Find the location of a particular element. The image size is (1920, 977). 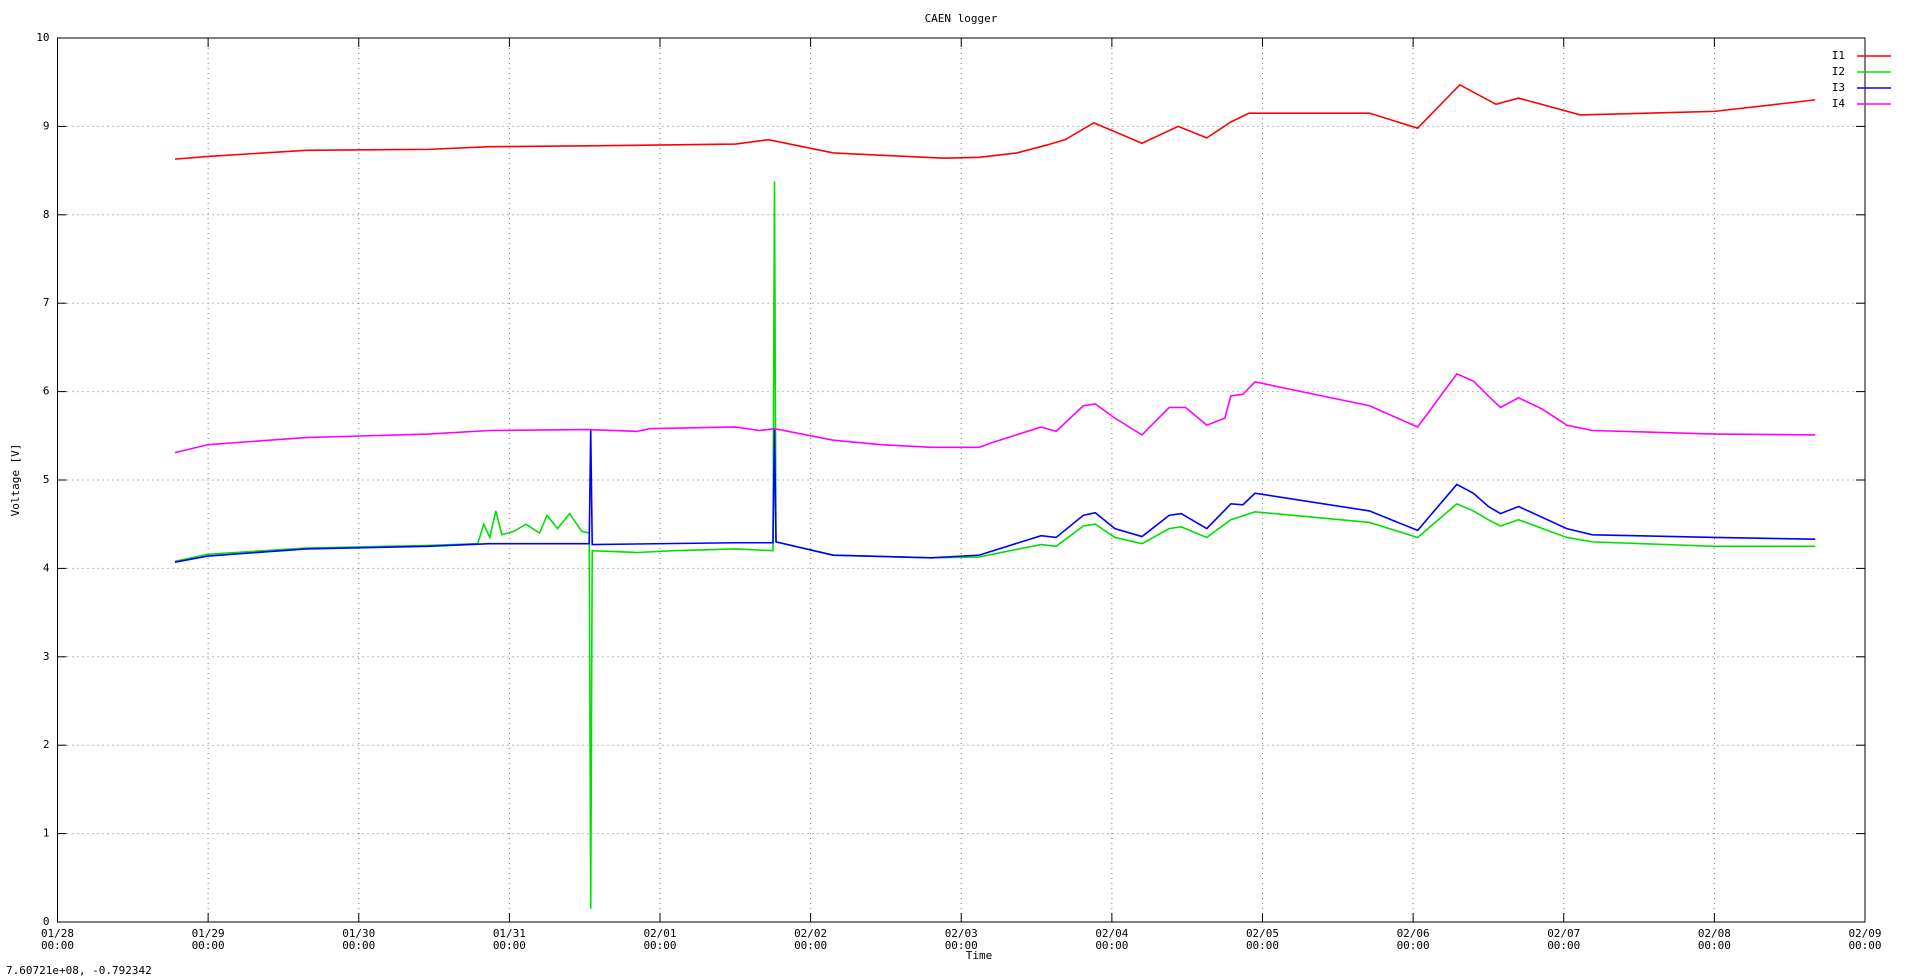

x-tick-label: 01/31 00:00 is located at coordinates (509, 939).